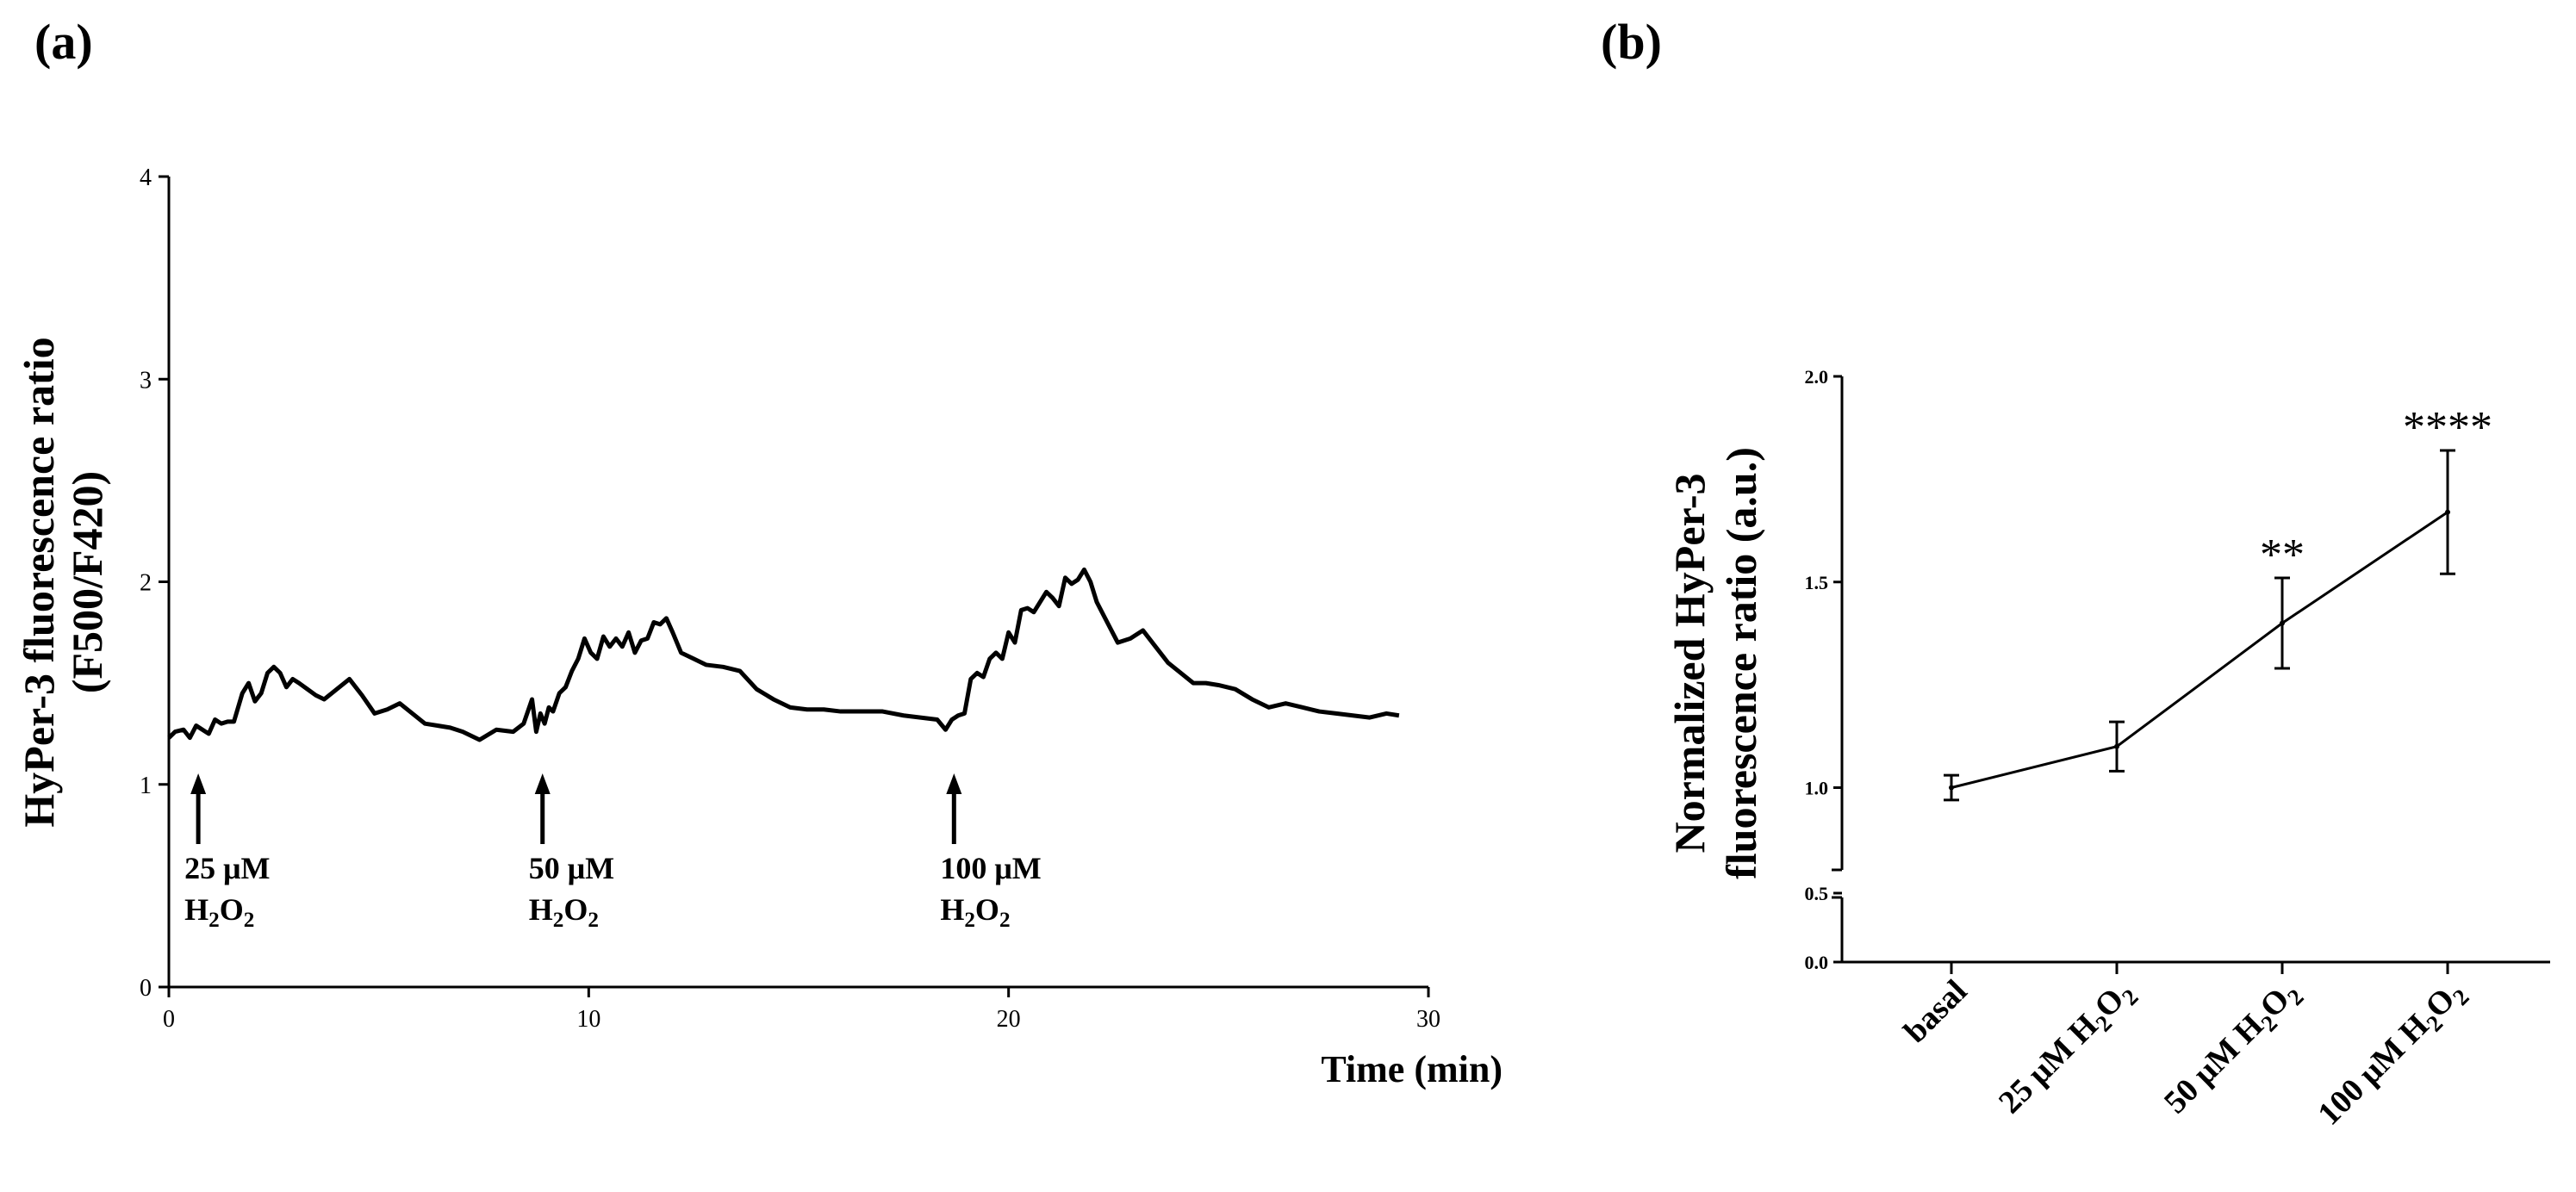  I want to click on y-axis-title-line-b: fluorescence ratio (a.u.), so click(1741, 663).